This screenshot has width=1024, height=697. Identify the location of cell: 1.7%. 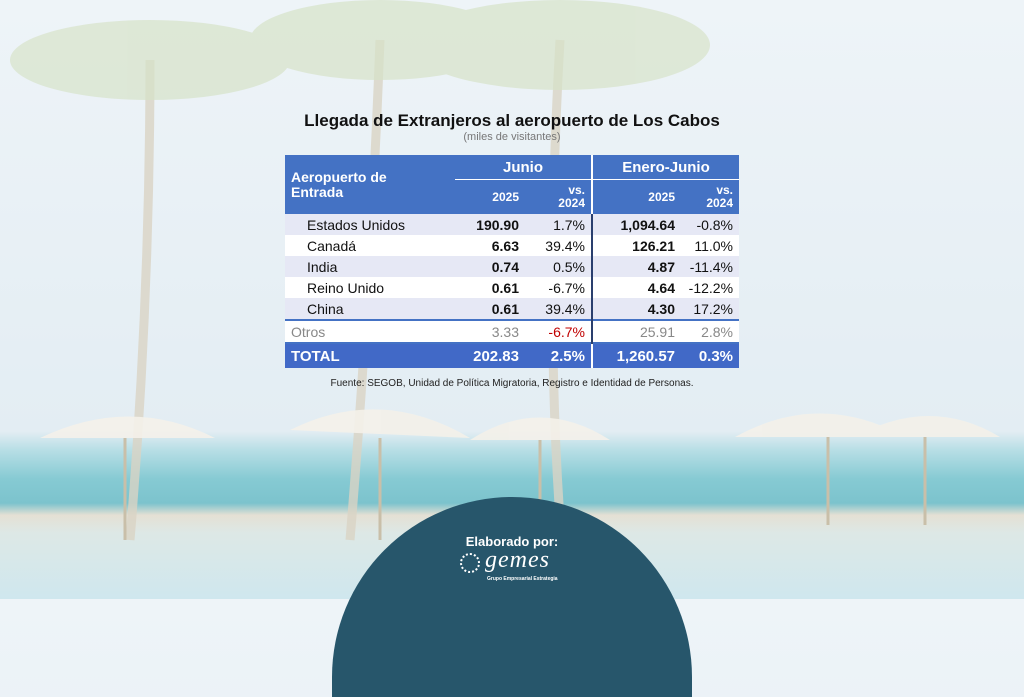
(559, 224).